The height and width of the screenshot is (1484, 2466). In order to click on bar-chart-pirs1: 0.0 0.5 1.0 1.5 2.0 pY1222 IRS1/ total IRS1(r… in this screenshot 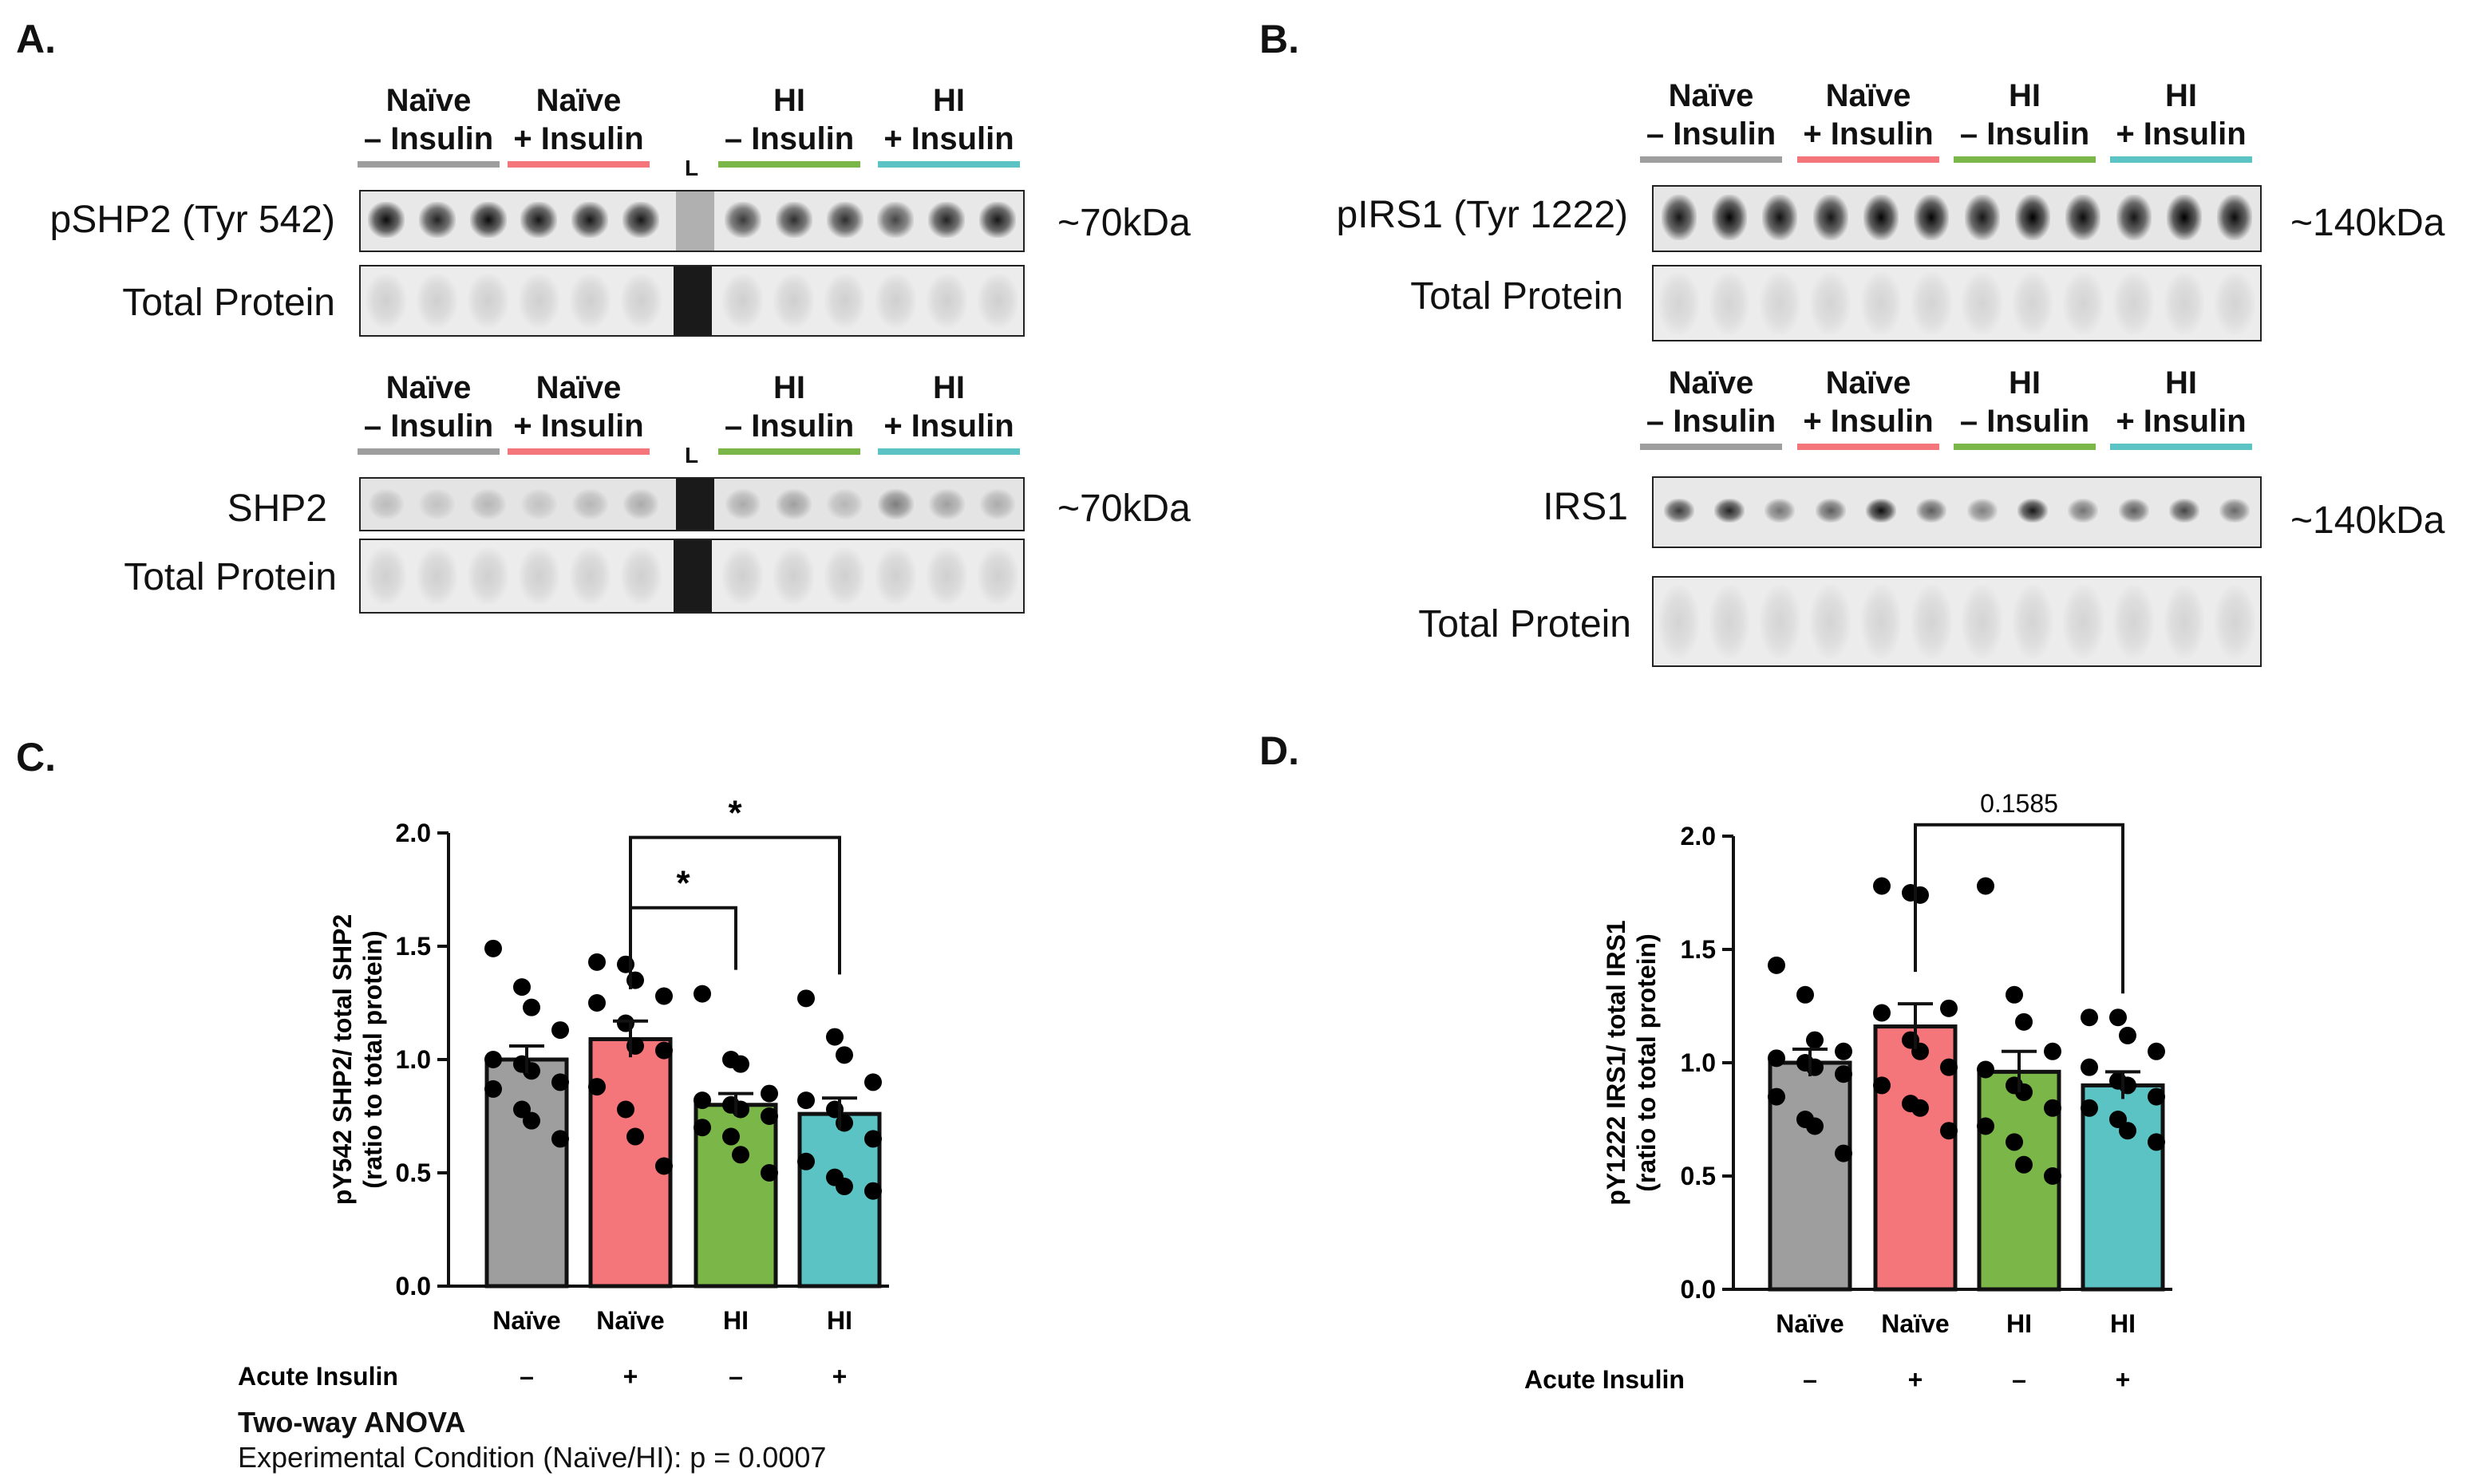, I will do `click(1848, 1091)`.